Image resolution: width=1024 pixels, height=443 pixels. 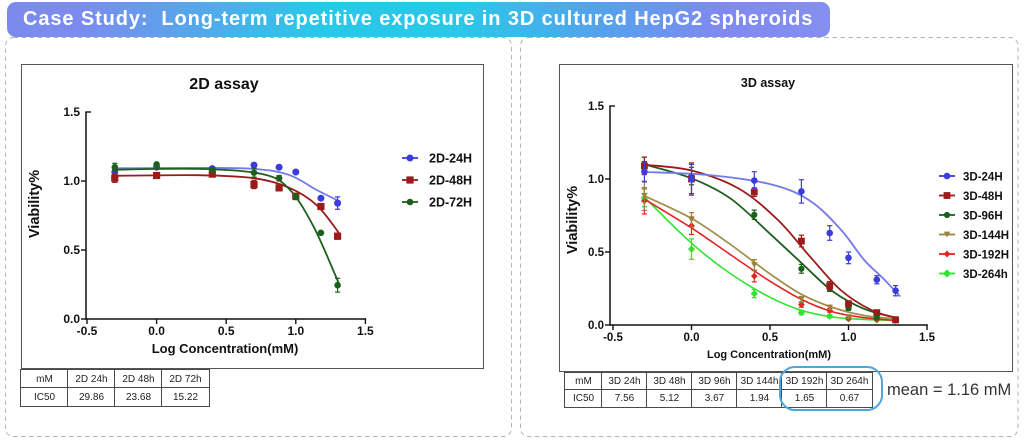 What do you see at coordinates (450, 159) in the screenshot?
I see `svg-text: 2D-24H` at bounding box center [450, 159].